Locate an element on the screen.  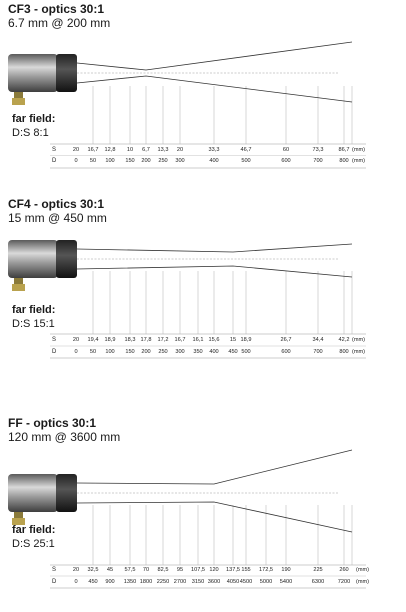
spot-size-value: 42,2 is located at coordinates (344, 340).